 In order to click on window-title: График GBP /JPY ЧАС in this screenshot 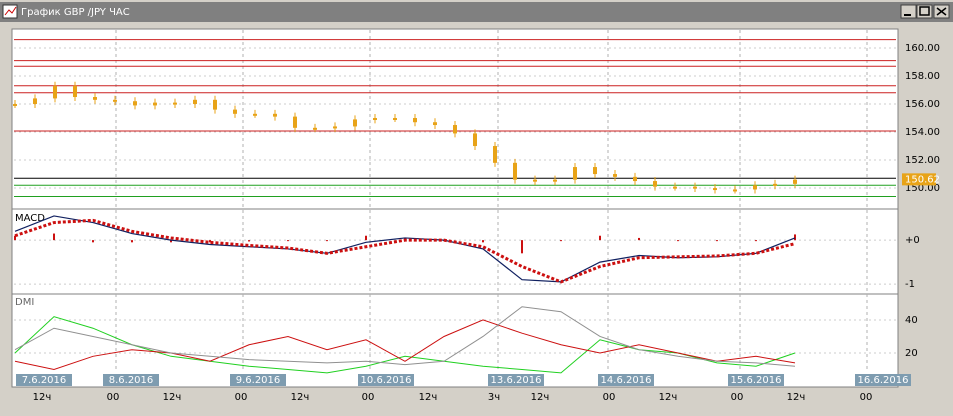, I will do `click(75, 12)`.